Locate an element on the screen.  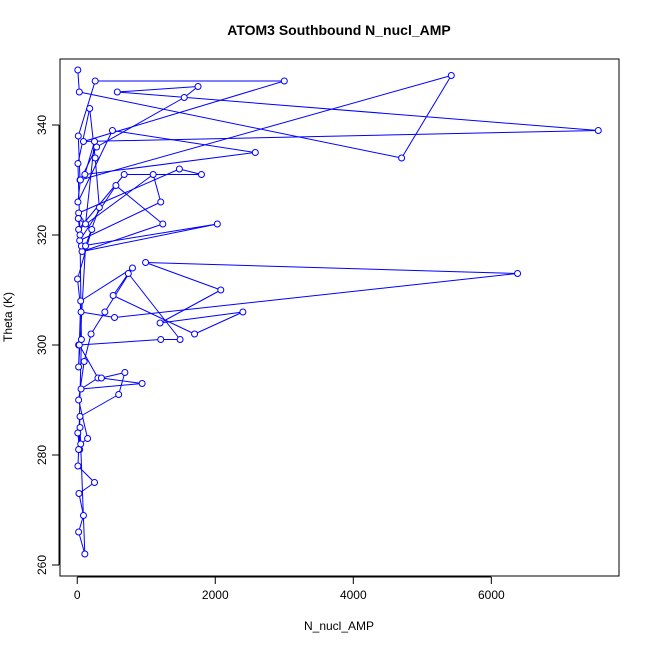
y-tick-label: 340 is located at coordinates (42, 125).